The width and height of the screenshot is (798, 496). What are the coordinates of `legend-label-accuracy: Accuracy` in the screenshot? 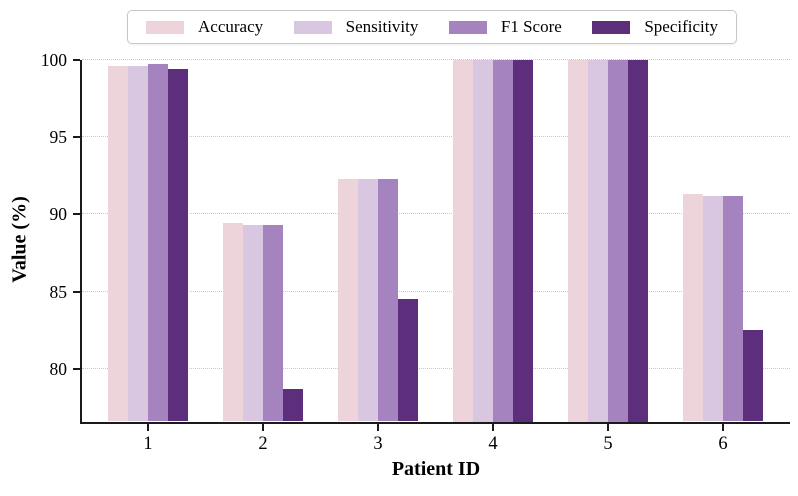 It's located at (231, 26).